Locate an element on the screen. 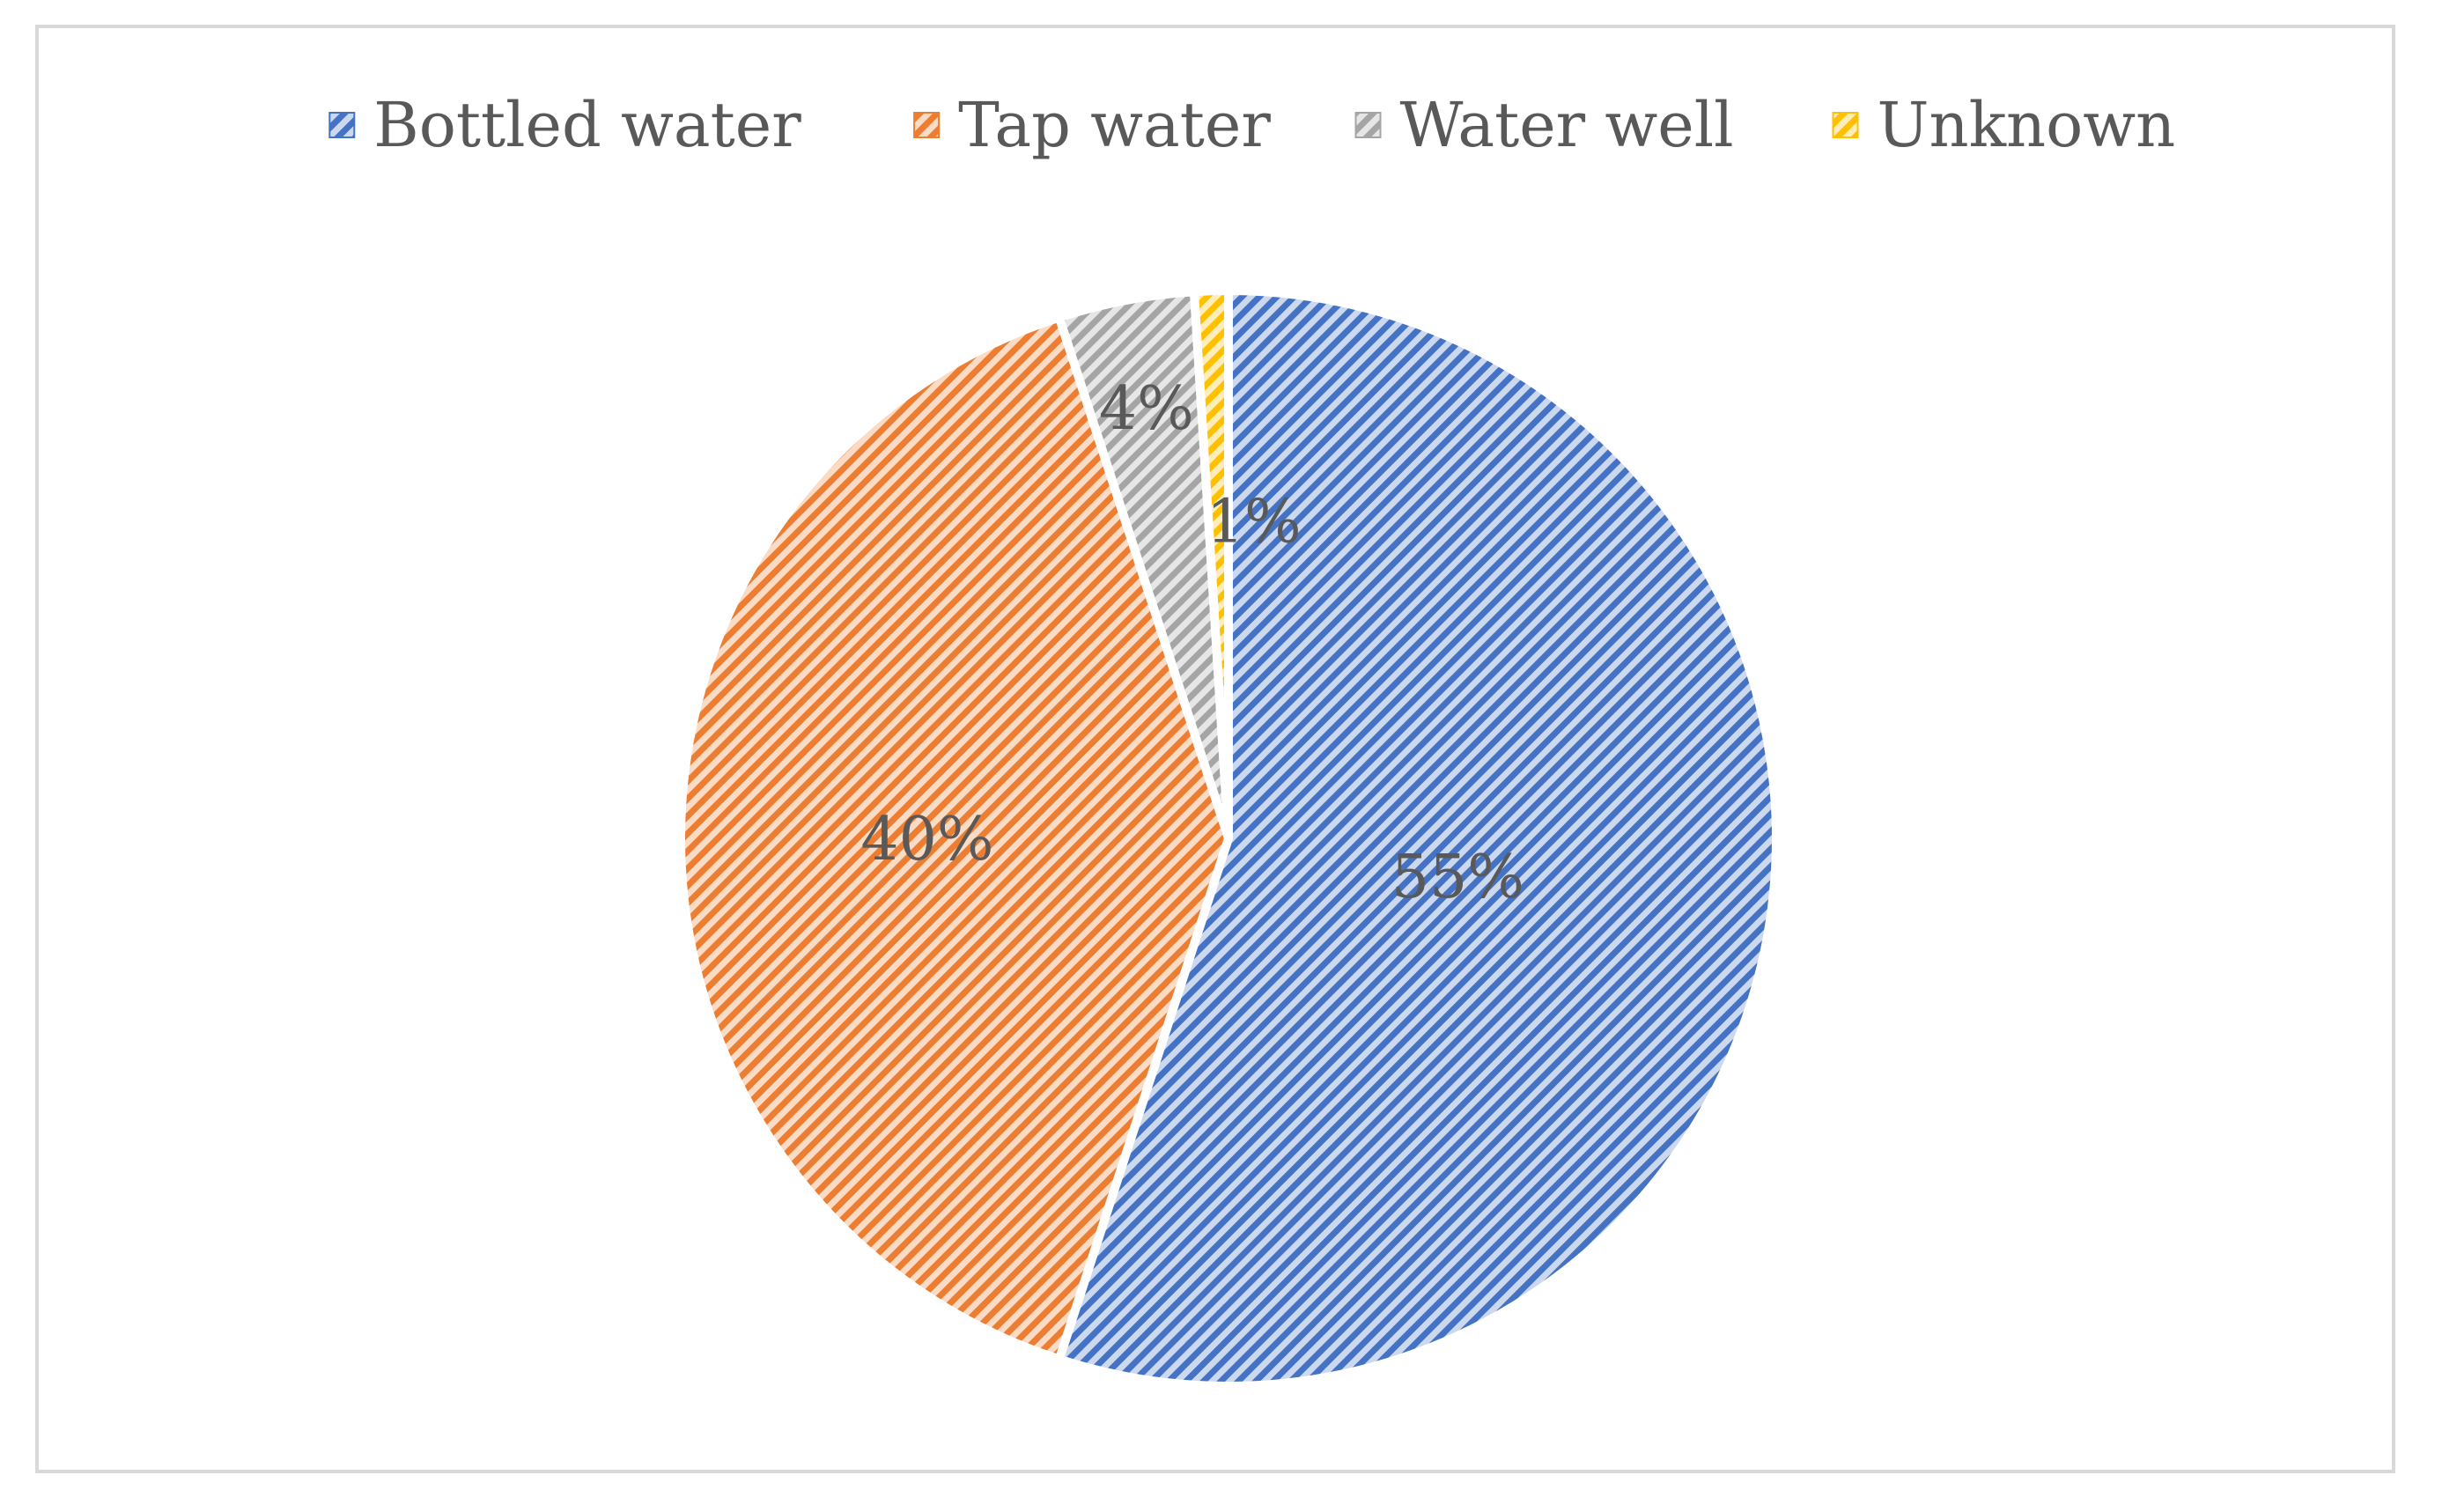 Image resolution: width=2457 pixels, height=1512 pixels. legend-item-bottled-water: Bottled water is located at coordinates (564, 125).